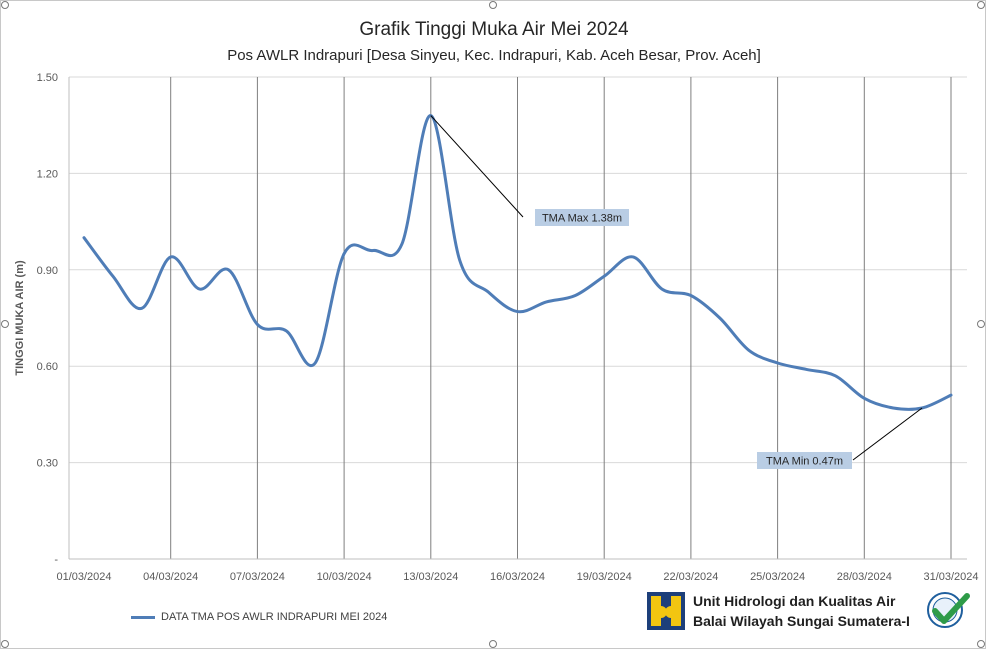  Describe the element at coordinates (430, 577) in the screenshot. I see `x-tick-label: 13/03/2024` at that location.